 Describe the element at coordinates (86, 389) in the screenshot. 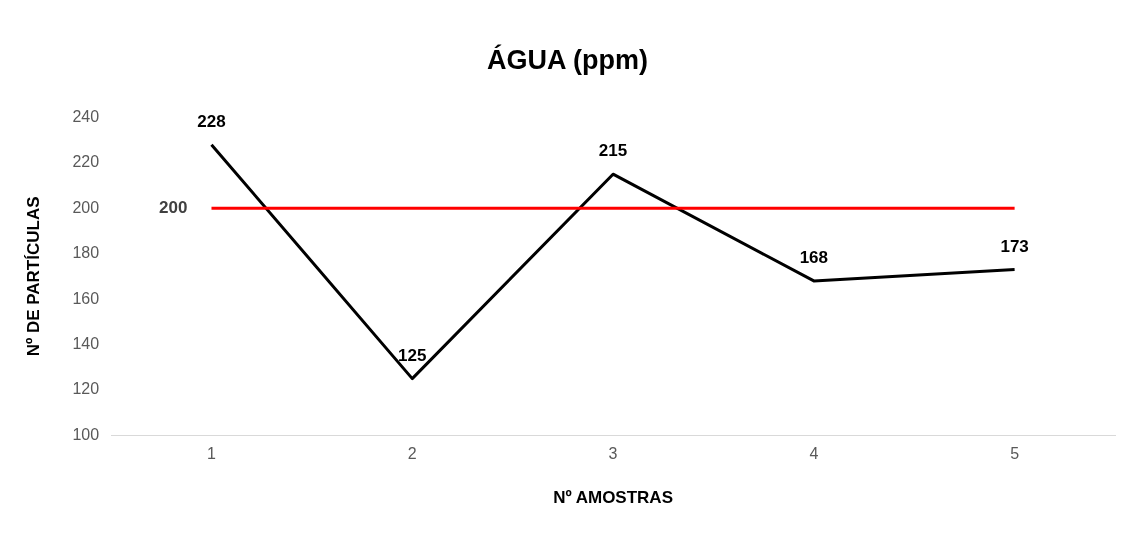

I see `y-tick-label: 120` at that location.